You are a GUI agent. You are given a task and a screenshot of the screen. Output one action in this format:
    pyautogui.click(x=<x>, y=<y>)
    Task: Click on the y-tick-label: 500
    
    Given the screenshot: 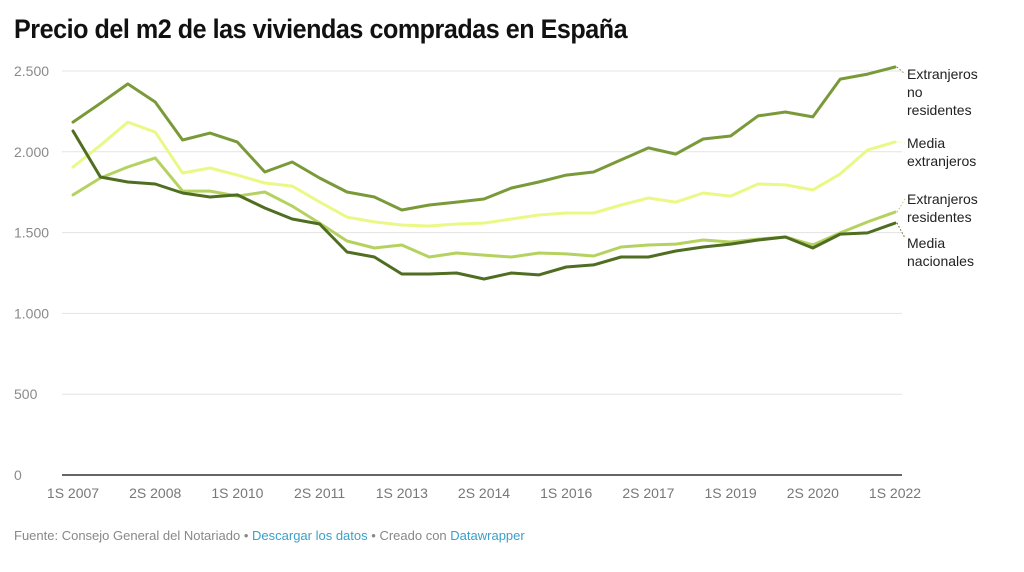 What is the action you would take?
    pyautogui.click(x=26, y=394)
    